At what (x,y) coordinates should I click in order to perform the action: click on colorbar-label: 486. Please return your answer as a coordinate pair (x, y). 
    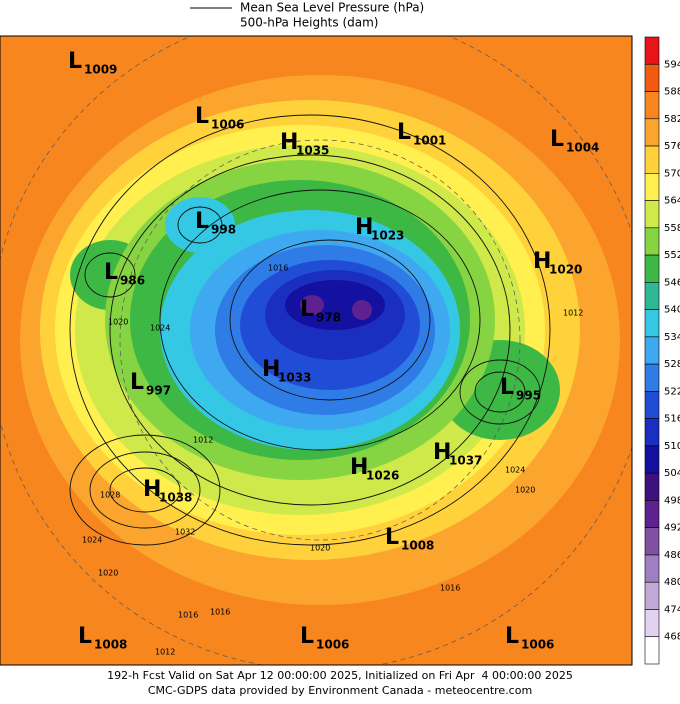
    Looking at the image, I should click on (672, 555).